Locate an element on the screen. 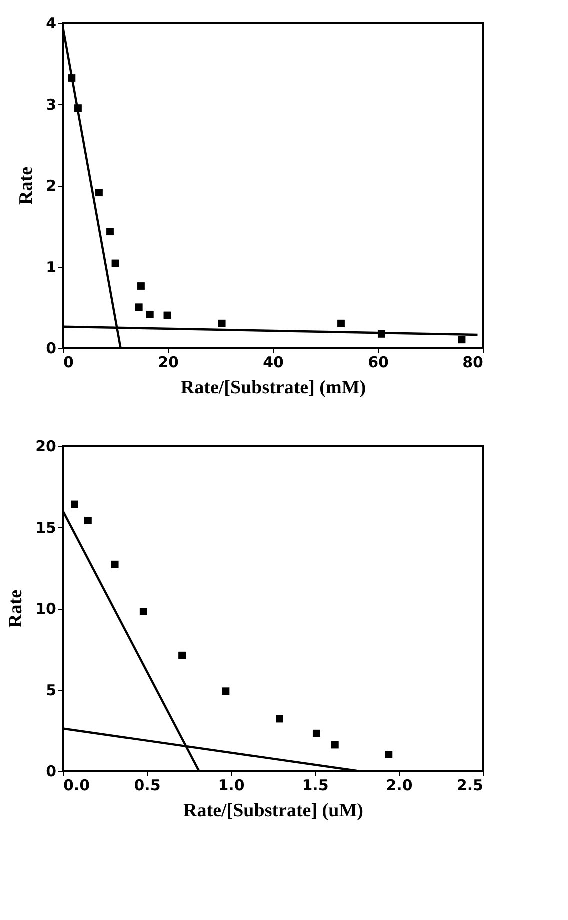 This screenshot has width=568, height=920. y-tick-label: 4 is located at coordinates (51, 23).